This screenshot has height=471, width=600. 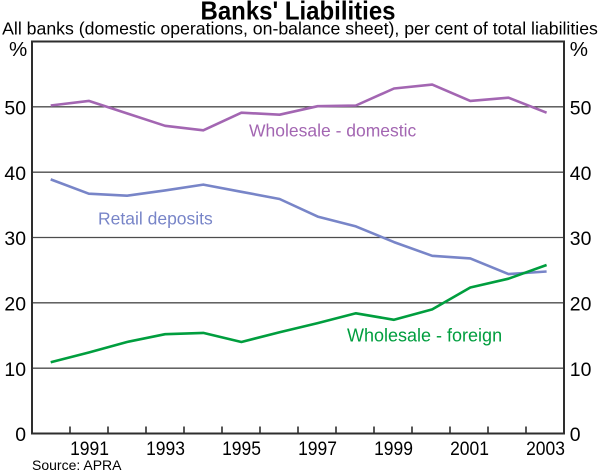 What do you see at coordinates (165, 448) in the screenshot?
I see `svg-text: 1993` at bounding box center [165, 448].